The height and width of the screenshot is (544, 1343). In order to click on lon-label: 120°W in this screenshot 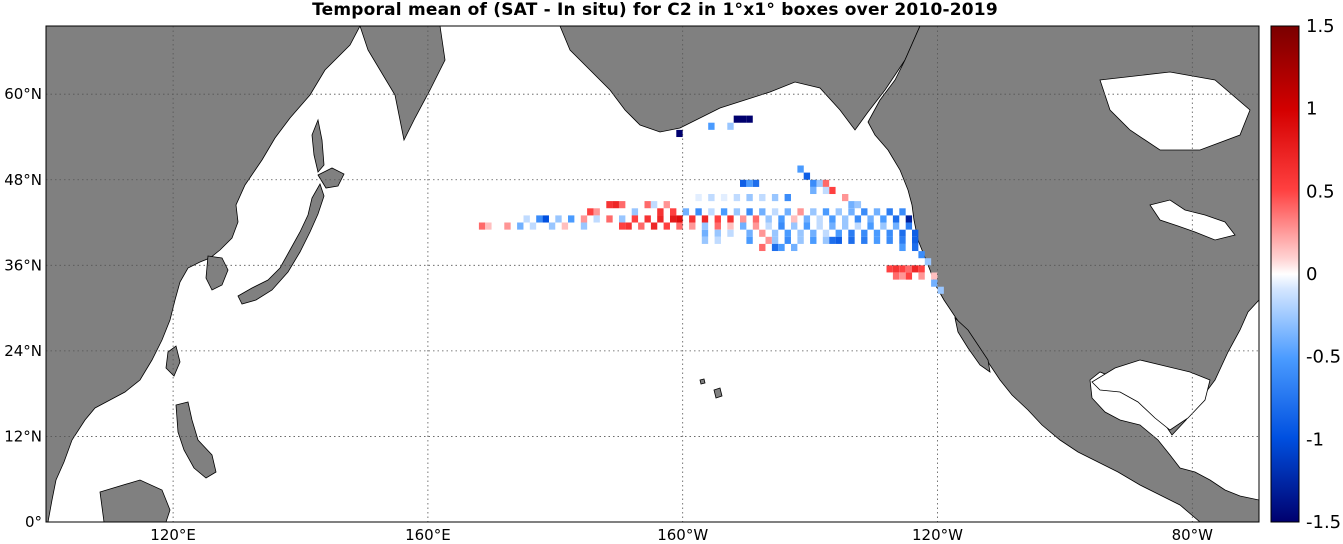, I will do `click(937, 535)`.